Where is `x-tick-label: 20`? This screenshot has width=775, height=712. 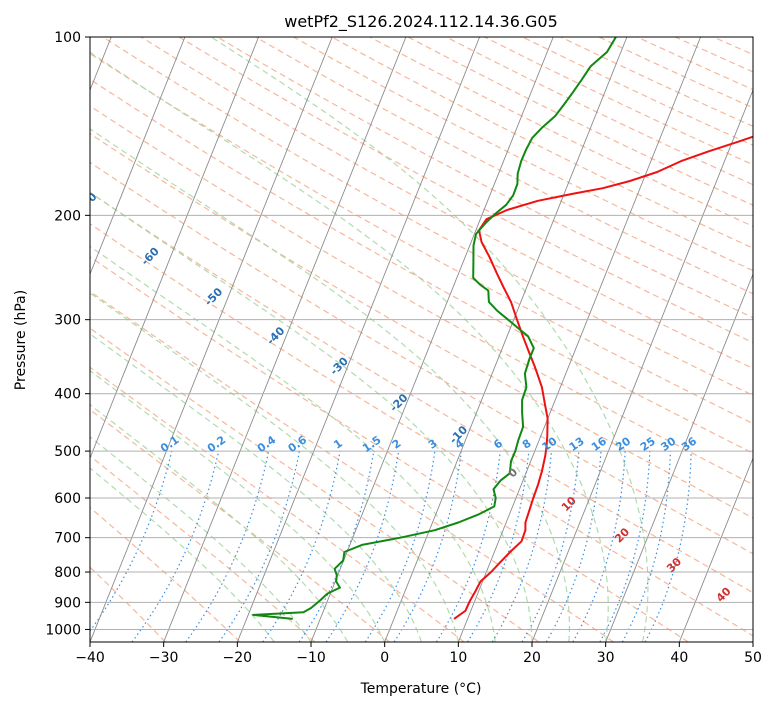
x-tick-label: 20 is located at coordinates (532, 658).